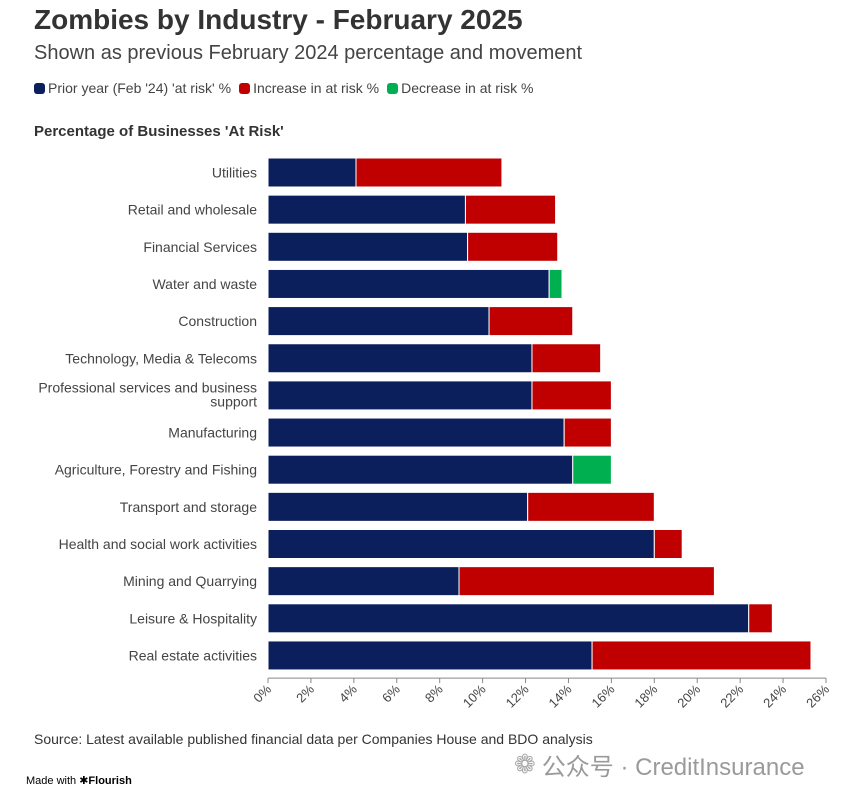  Describe the element at coordinates (817, 695) in the screenshot. I see `x-tick-label-13: 26%` at that location.